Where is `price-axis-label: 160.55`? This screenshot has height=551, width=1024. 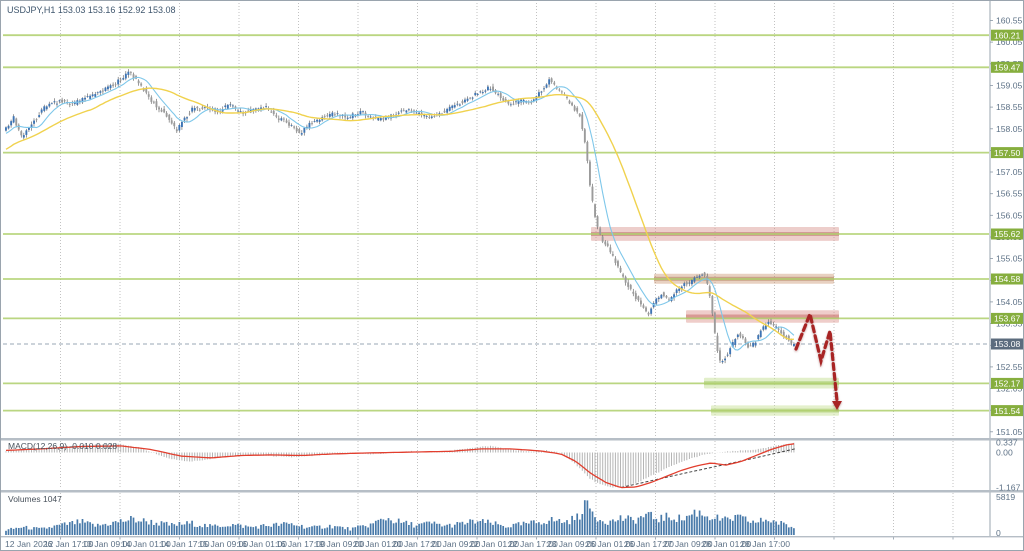 price-axis-label: 160.55 is located at coordinates (1009, 21).